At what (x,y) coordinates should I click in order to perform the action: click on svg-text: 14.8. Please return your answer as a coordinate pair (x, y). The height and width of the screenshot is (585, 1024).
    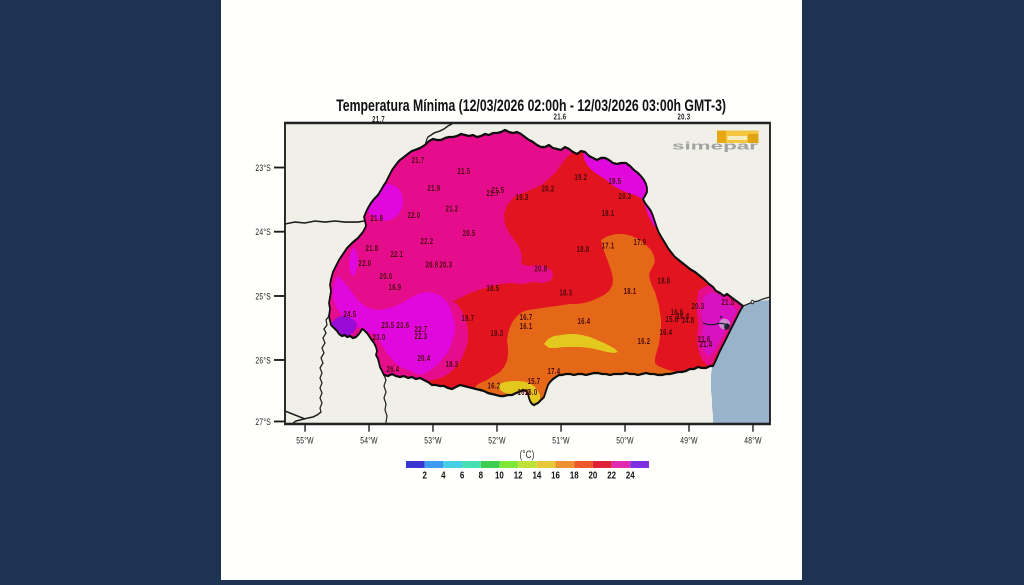
    Looking at the image, I should click on (688, 321).